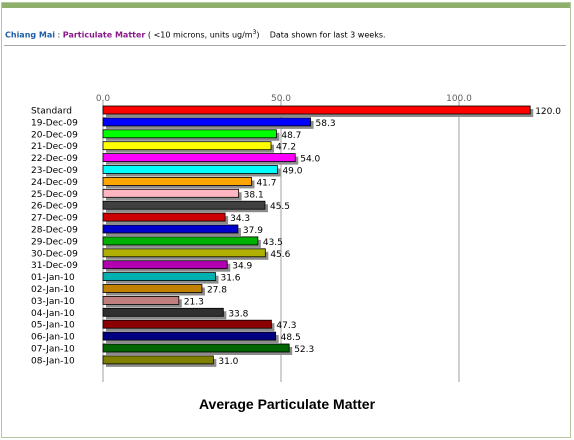 This screenshot has width=574, height=440. I want to click on category-label: 19-Dec-09, so click(54, 123).